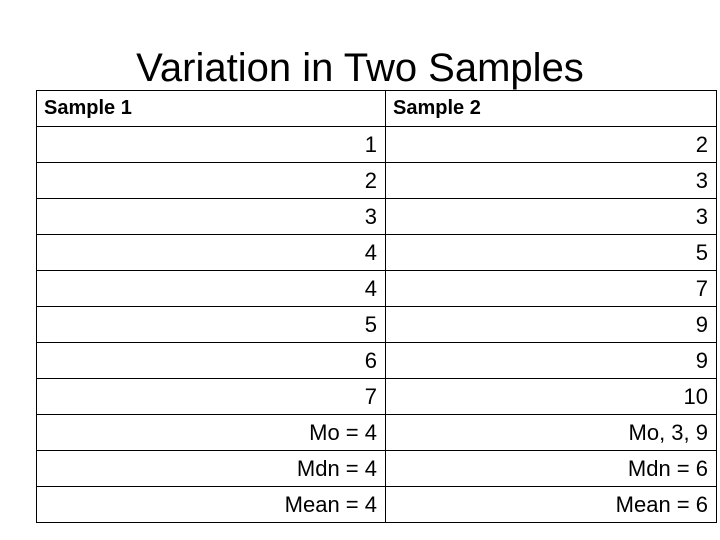 This screenshot has height=540, width=720. I want to click on table-row-mode: Mo = 4 Mo, 3, 9, so click(376, 432).